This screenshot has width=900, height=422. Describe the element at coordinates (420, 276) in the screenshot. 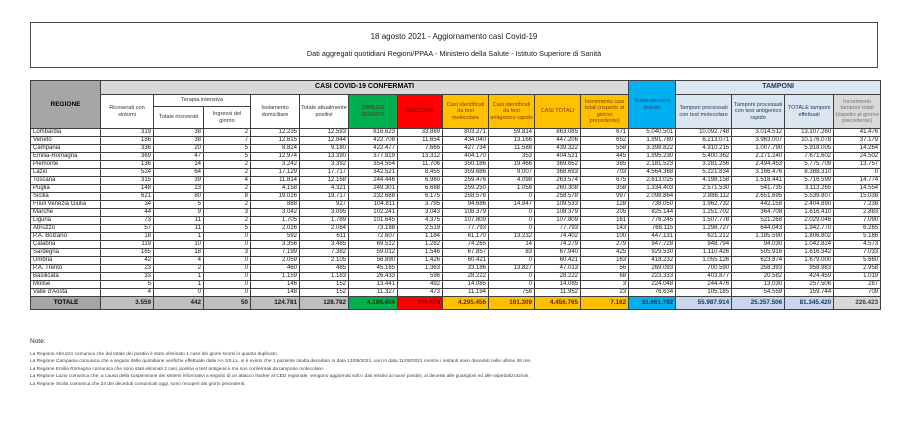

I see `cell-deceduti: 596` at that location.